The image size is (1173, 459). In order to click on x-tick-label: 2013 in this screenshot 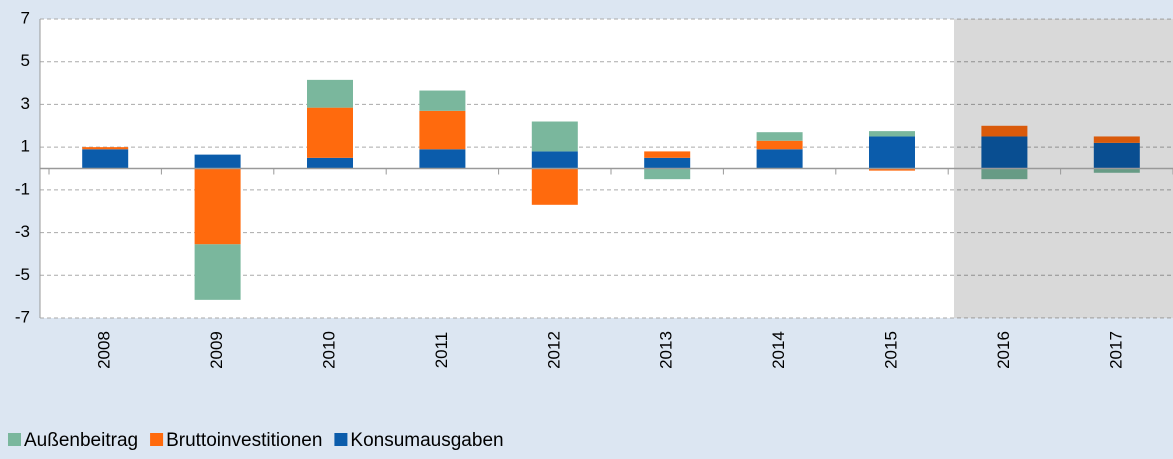, I will do `click(666, 350)`.